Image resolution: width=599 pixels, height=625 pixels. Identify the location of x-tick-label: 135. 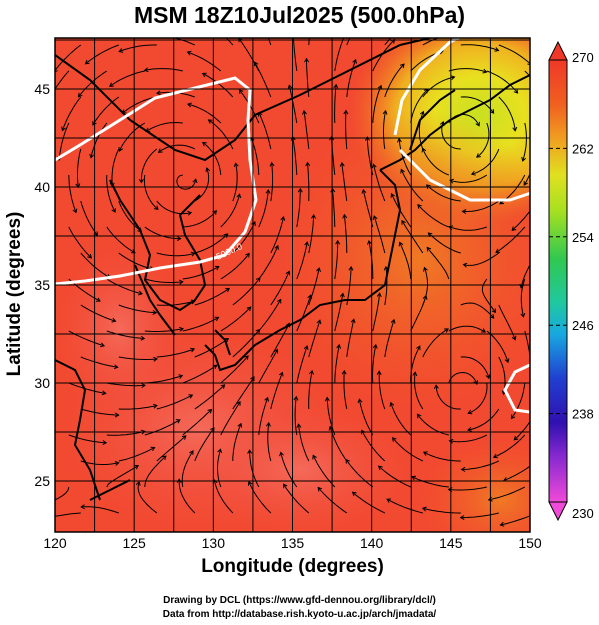
(293, 543).